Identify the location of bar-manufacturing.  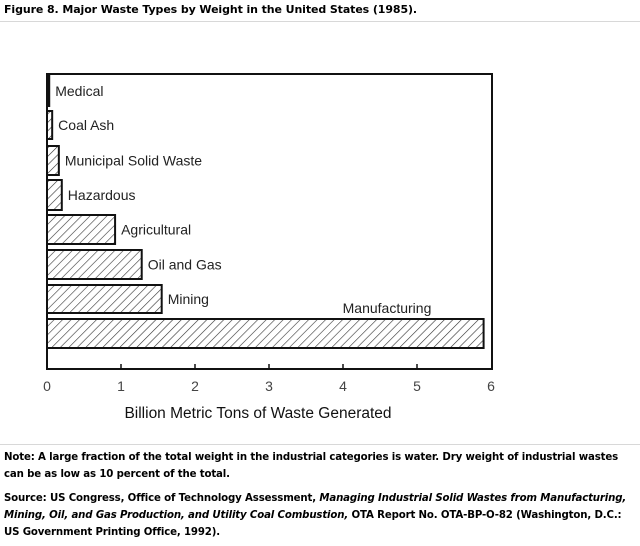
(265, 333).